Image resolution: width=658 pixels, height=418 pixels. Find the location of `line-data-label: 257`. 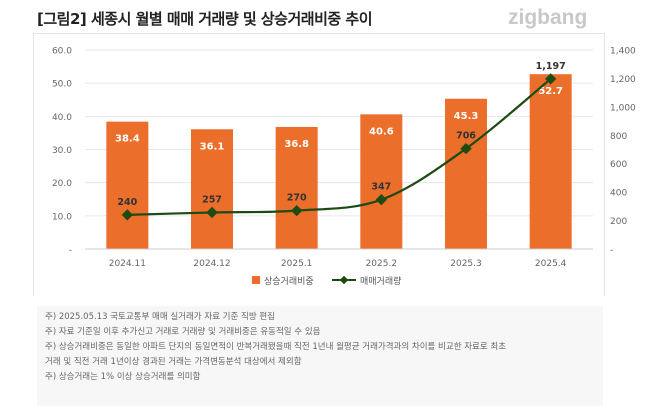

line-data-label: 257 is located at coordinates (212, 199).